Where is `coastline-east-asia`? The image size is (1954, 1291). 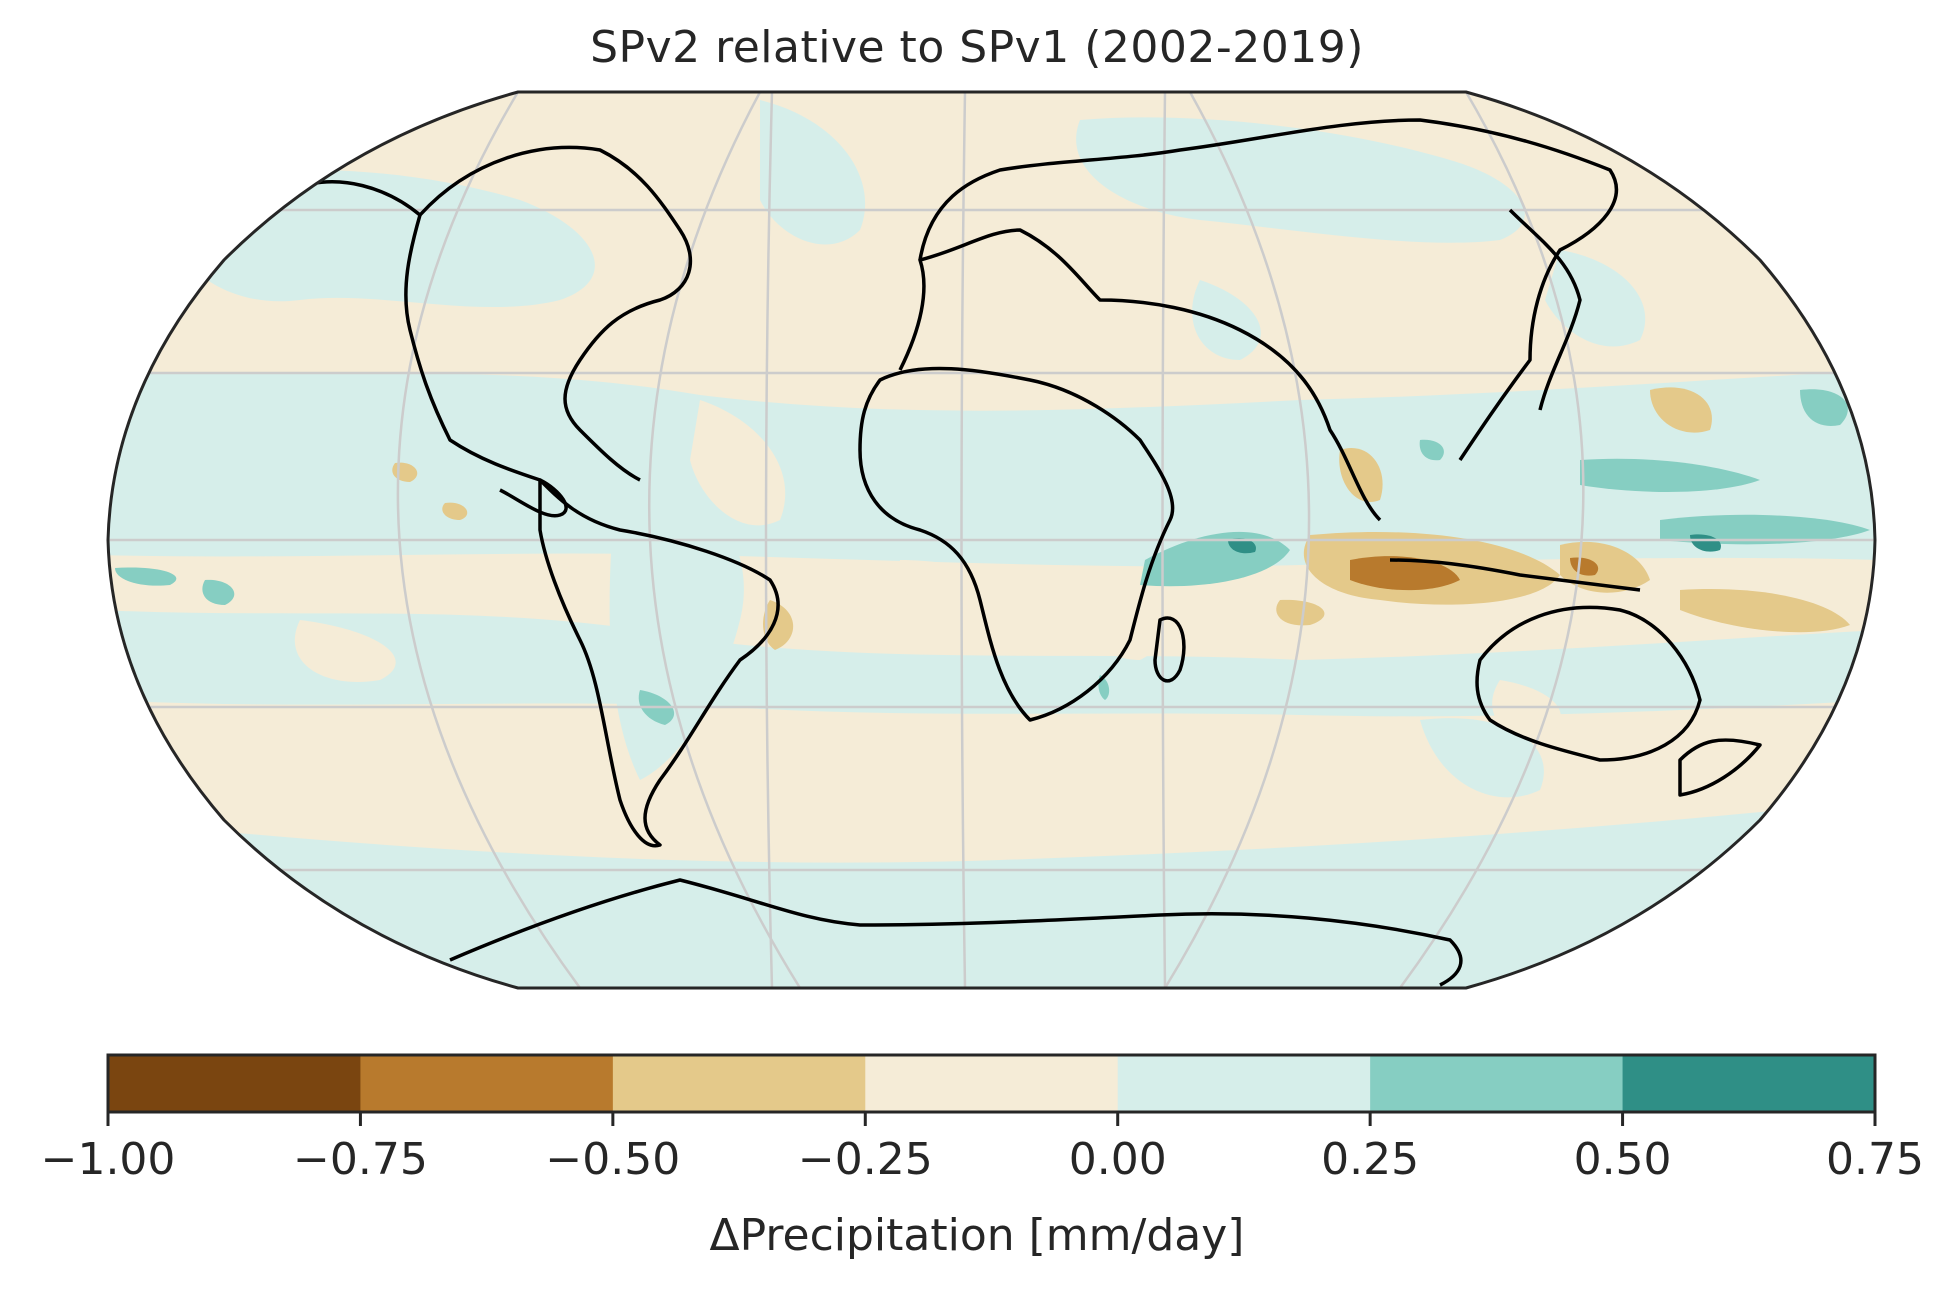 coastline-east-asia is located at coordinates (1545, 309).